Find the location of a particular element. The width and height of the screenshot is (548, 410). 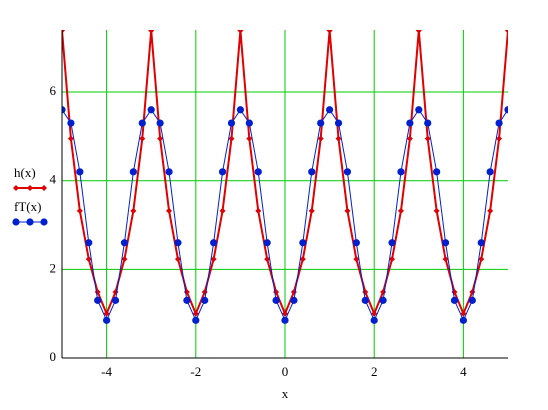

x-tick-label: 0 is located at coordinates (285, 371).